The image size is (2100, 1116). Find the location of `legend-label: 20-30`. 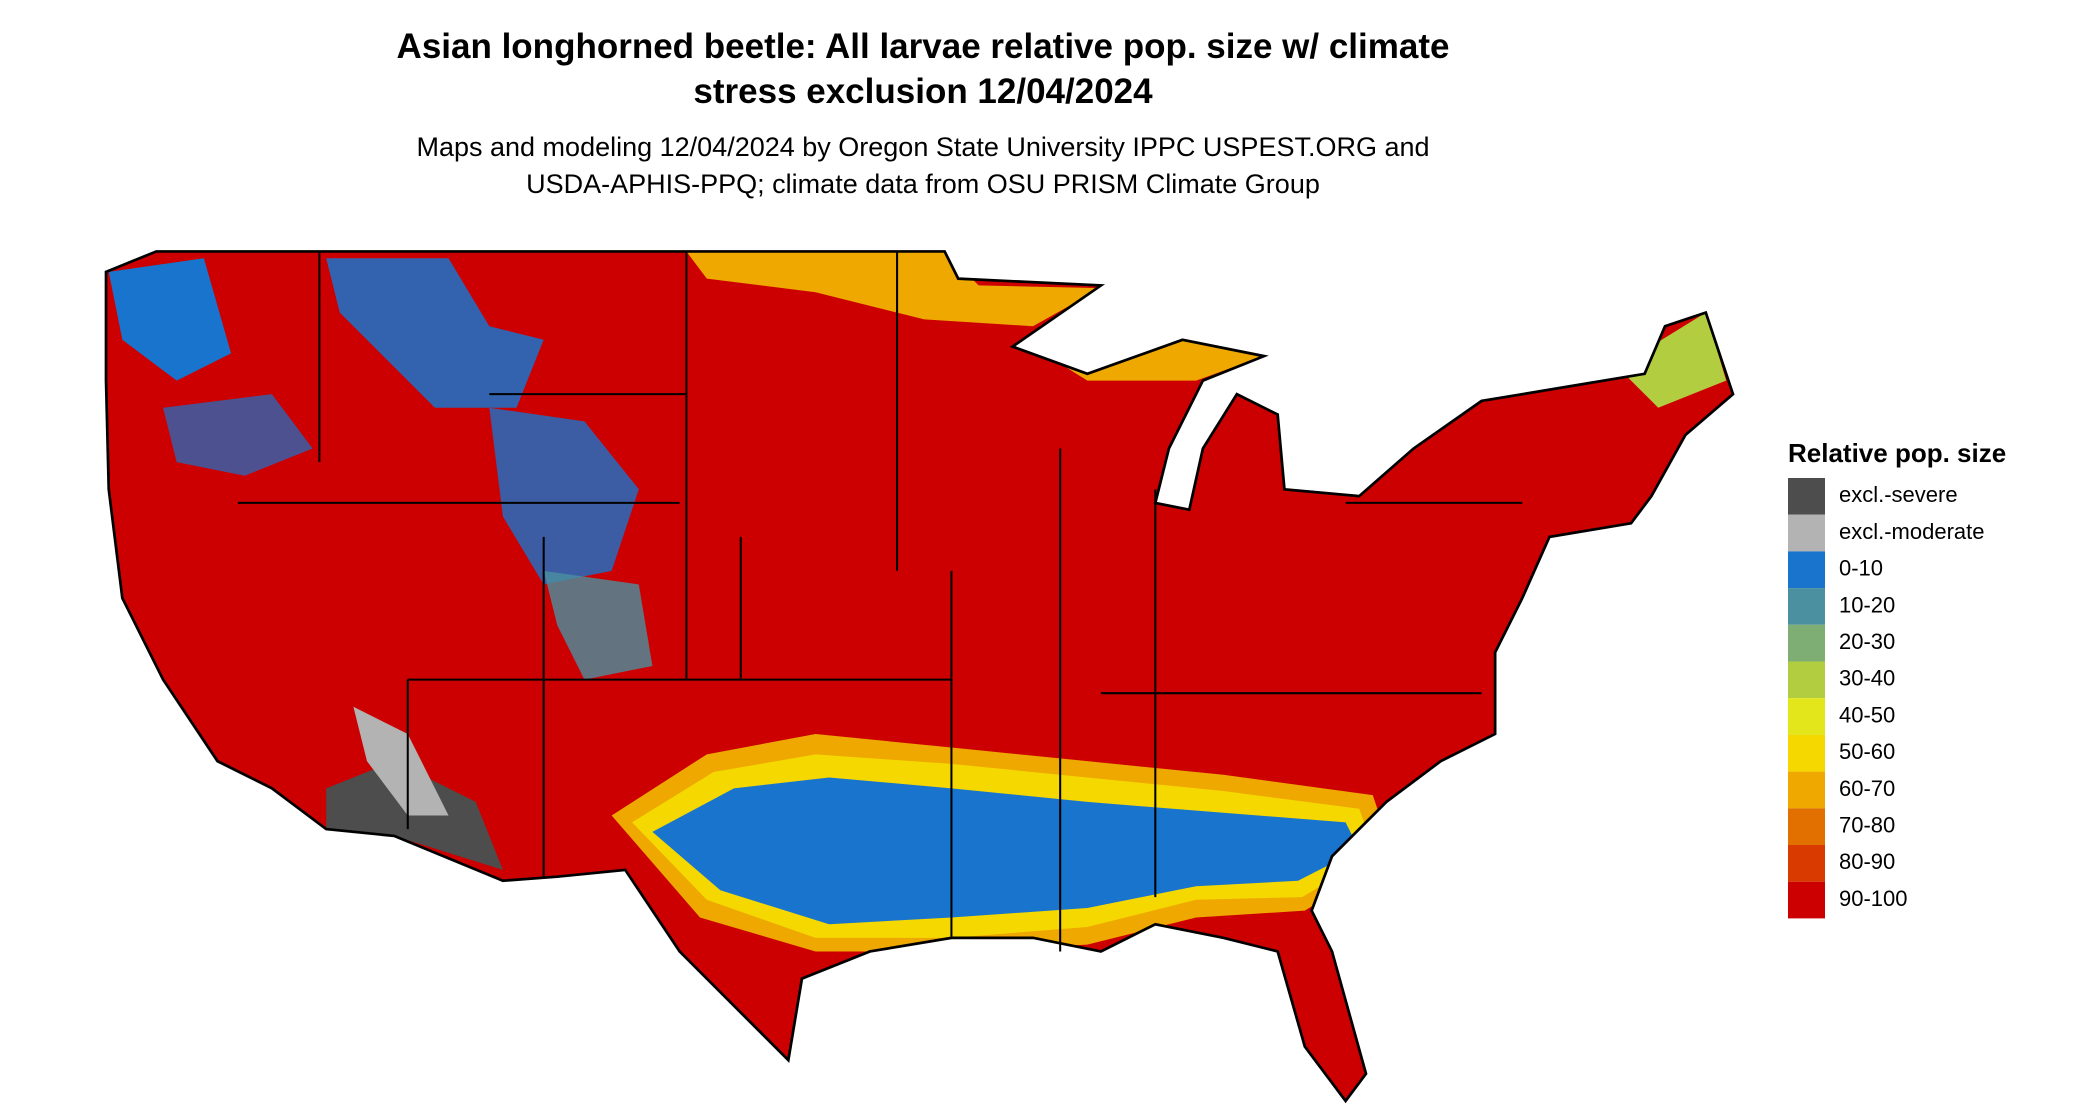

legend-label: 20-30 is located at coordinates (1867, 641).